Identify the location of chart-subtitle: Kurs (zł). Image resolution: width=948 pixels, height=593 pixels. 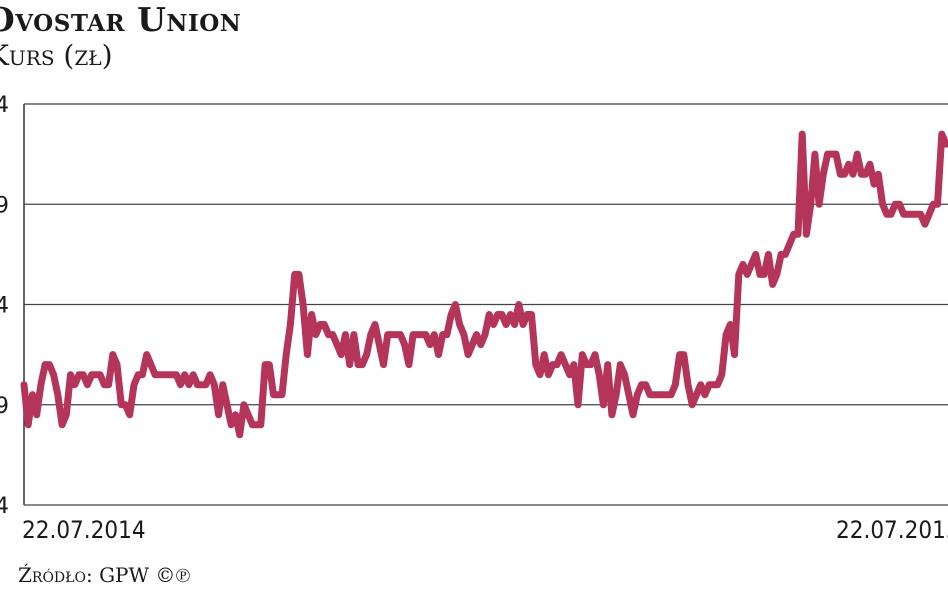
(56, 55).